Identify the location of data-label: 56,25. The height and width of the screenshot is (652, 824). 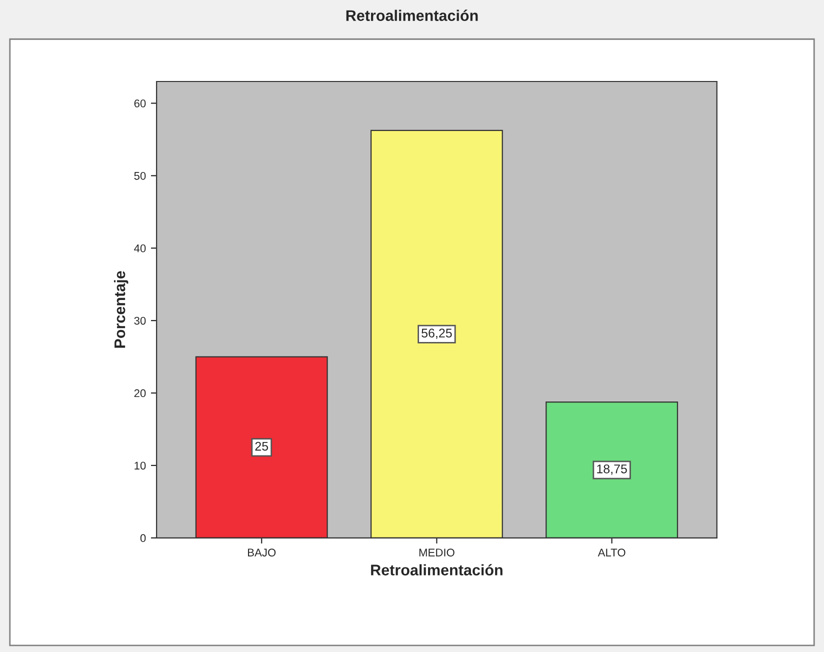
(437, 333).